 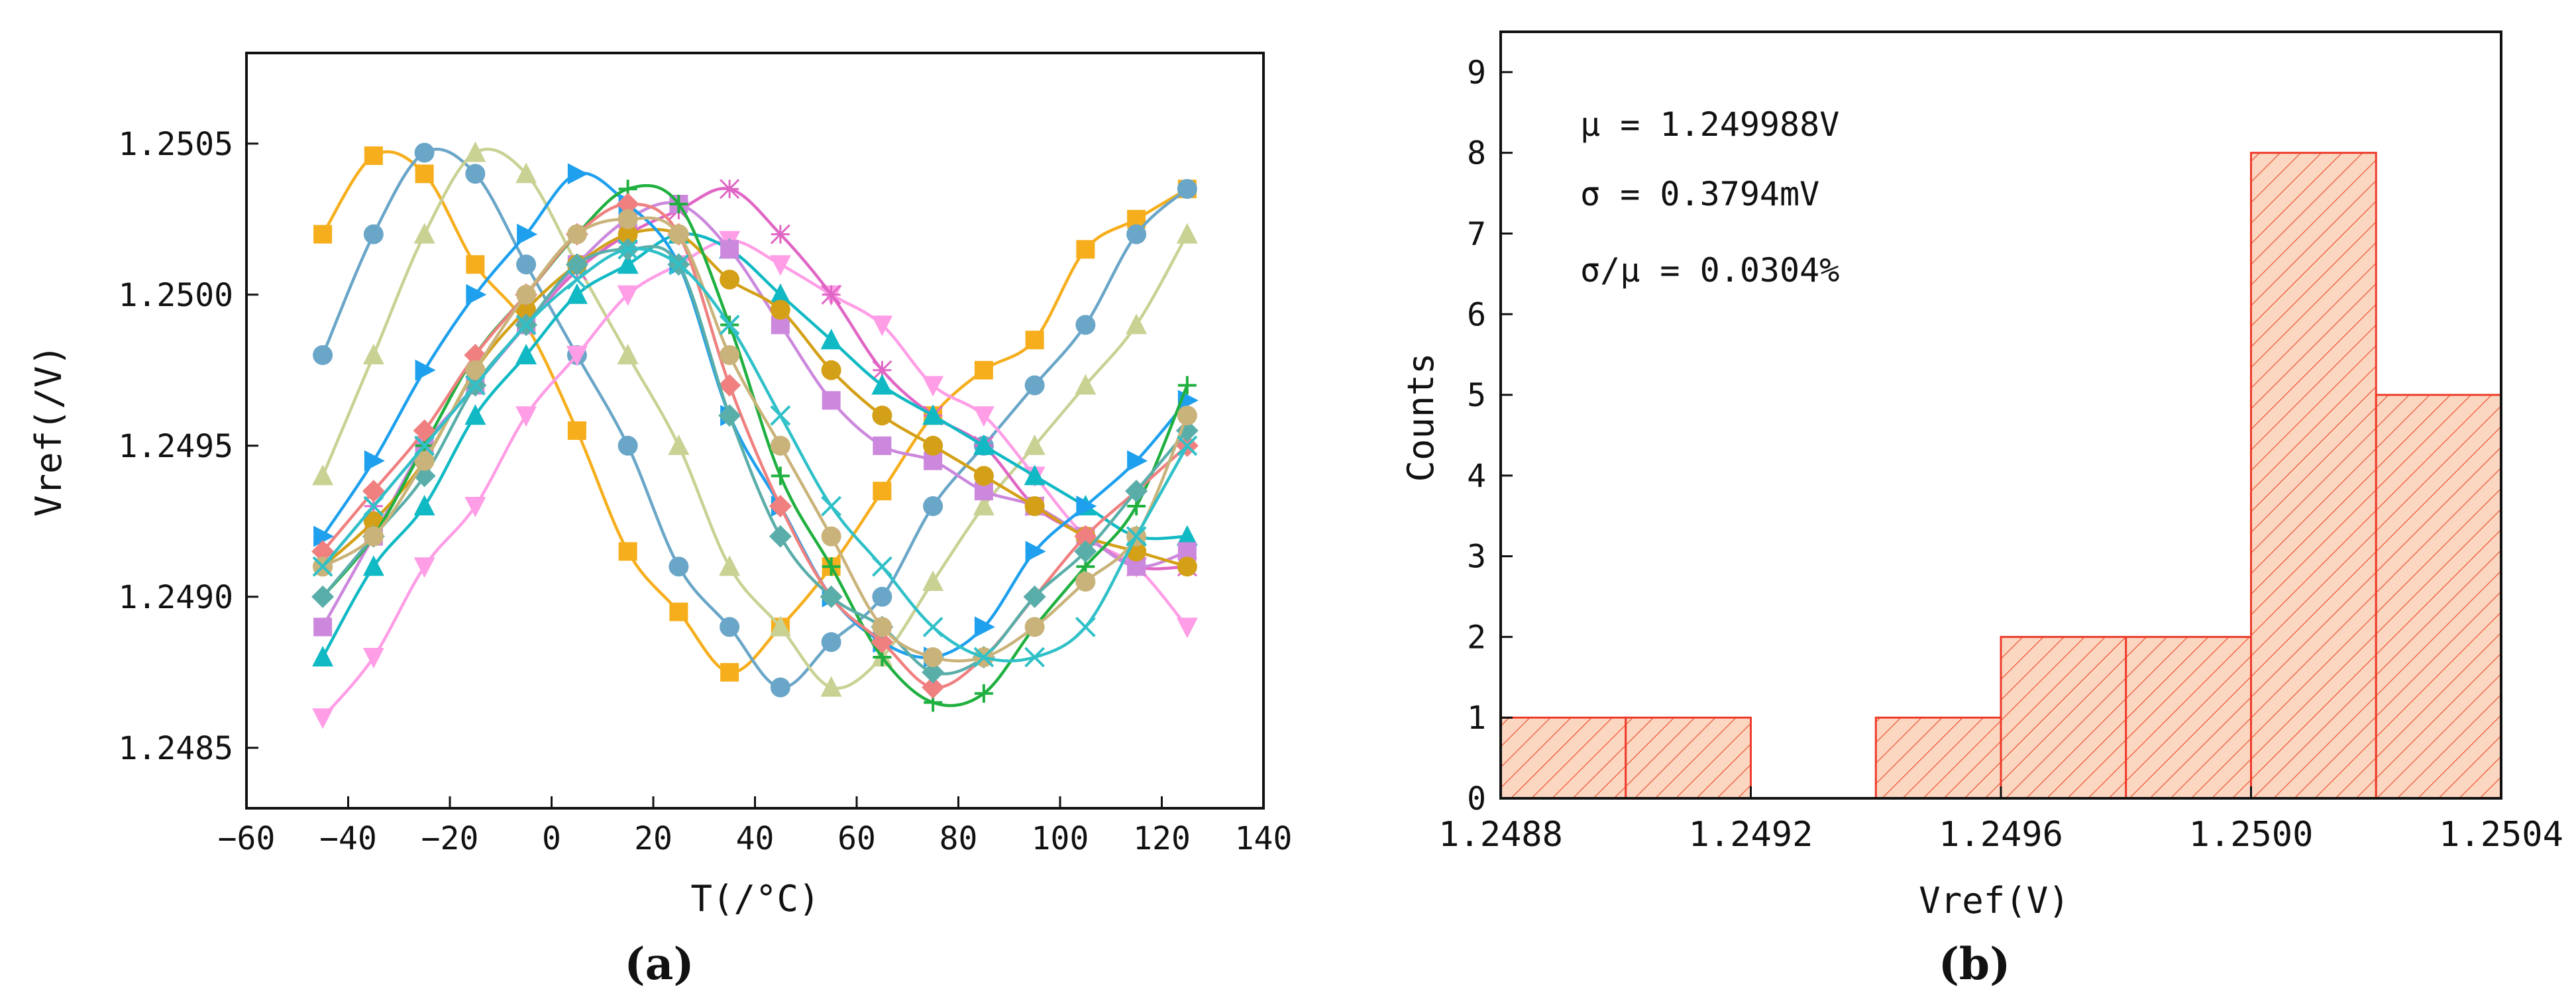 What do you see at coordinates (1975, 964) in the screenshot?
I see `caption-b: (b)` at bounding box center [1975, 964].